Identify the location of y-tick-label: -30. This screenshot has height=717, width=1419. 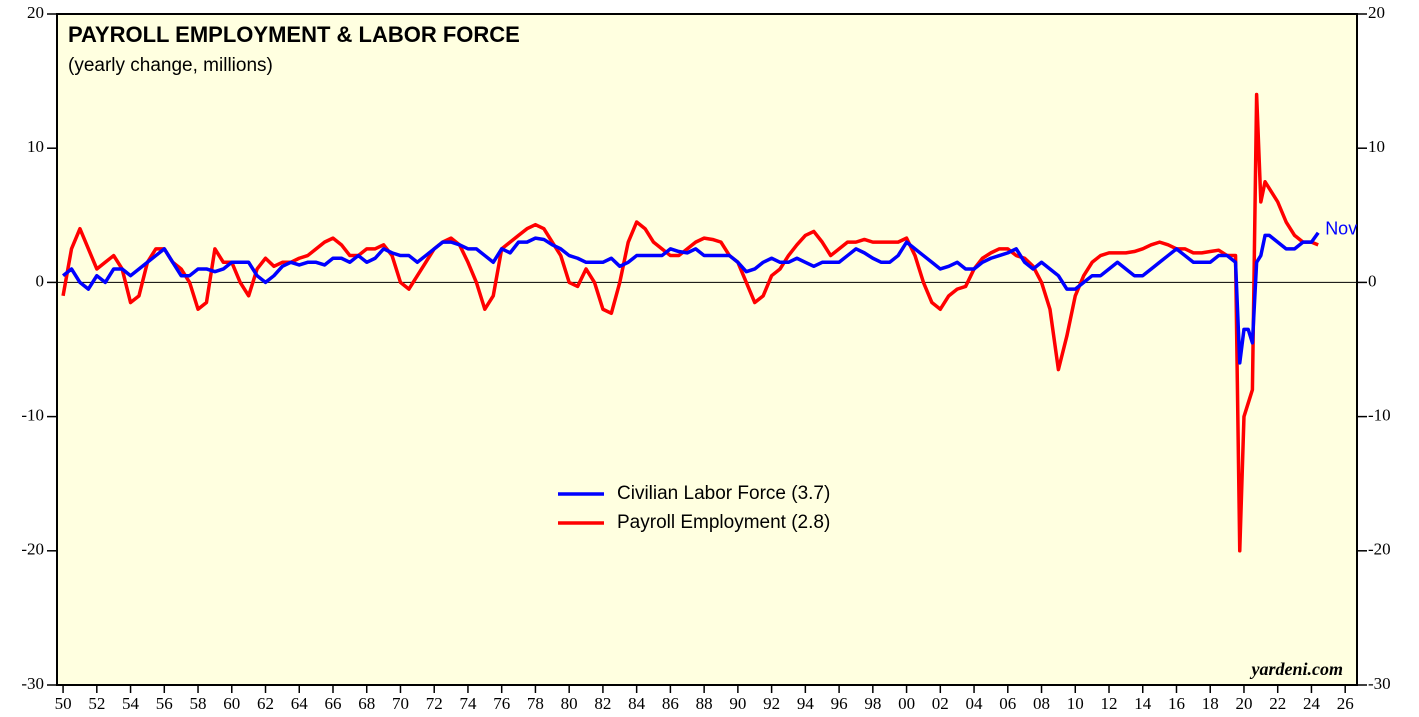
(32, 683).